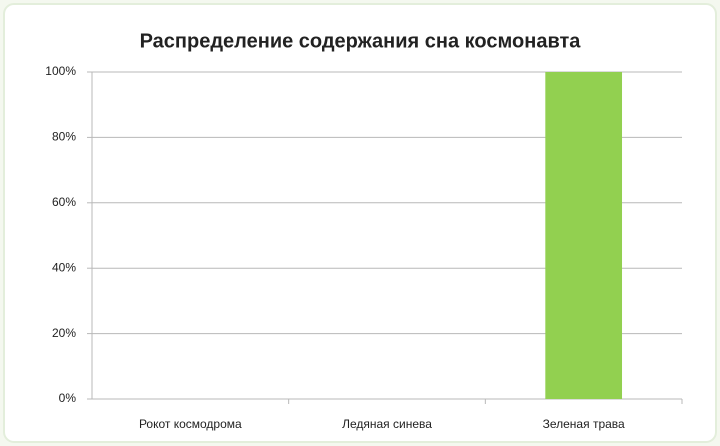  What do you see at coordinates (361, 41) in the screenshot?
I see `chart-title: Распределение содержания сна космонавта` at bounding box center [361, 41].